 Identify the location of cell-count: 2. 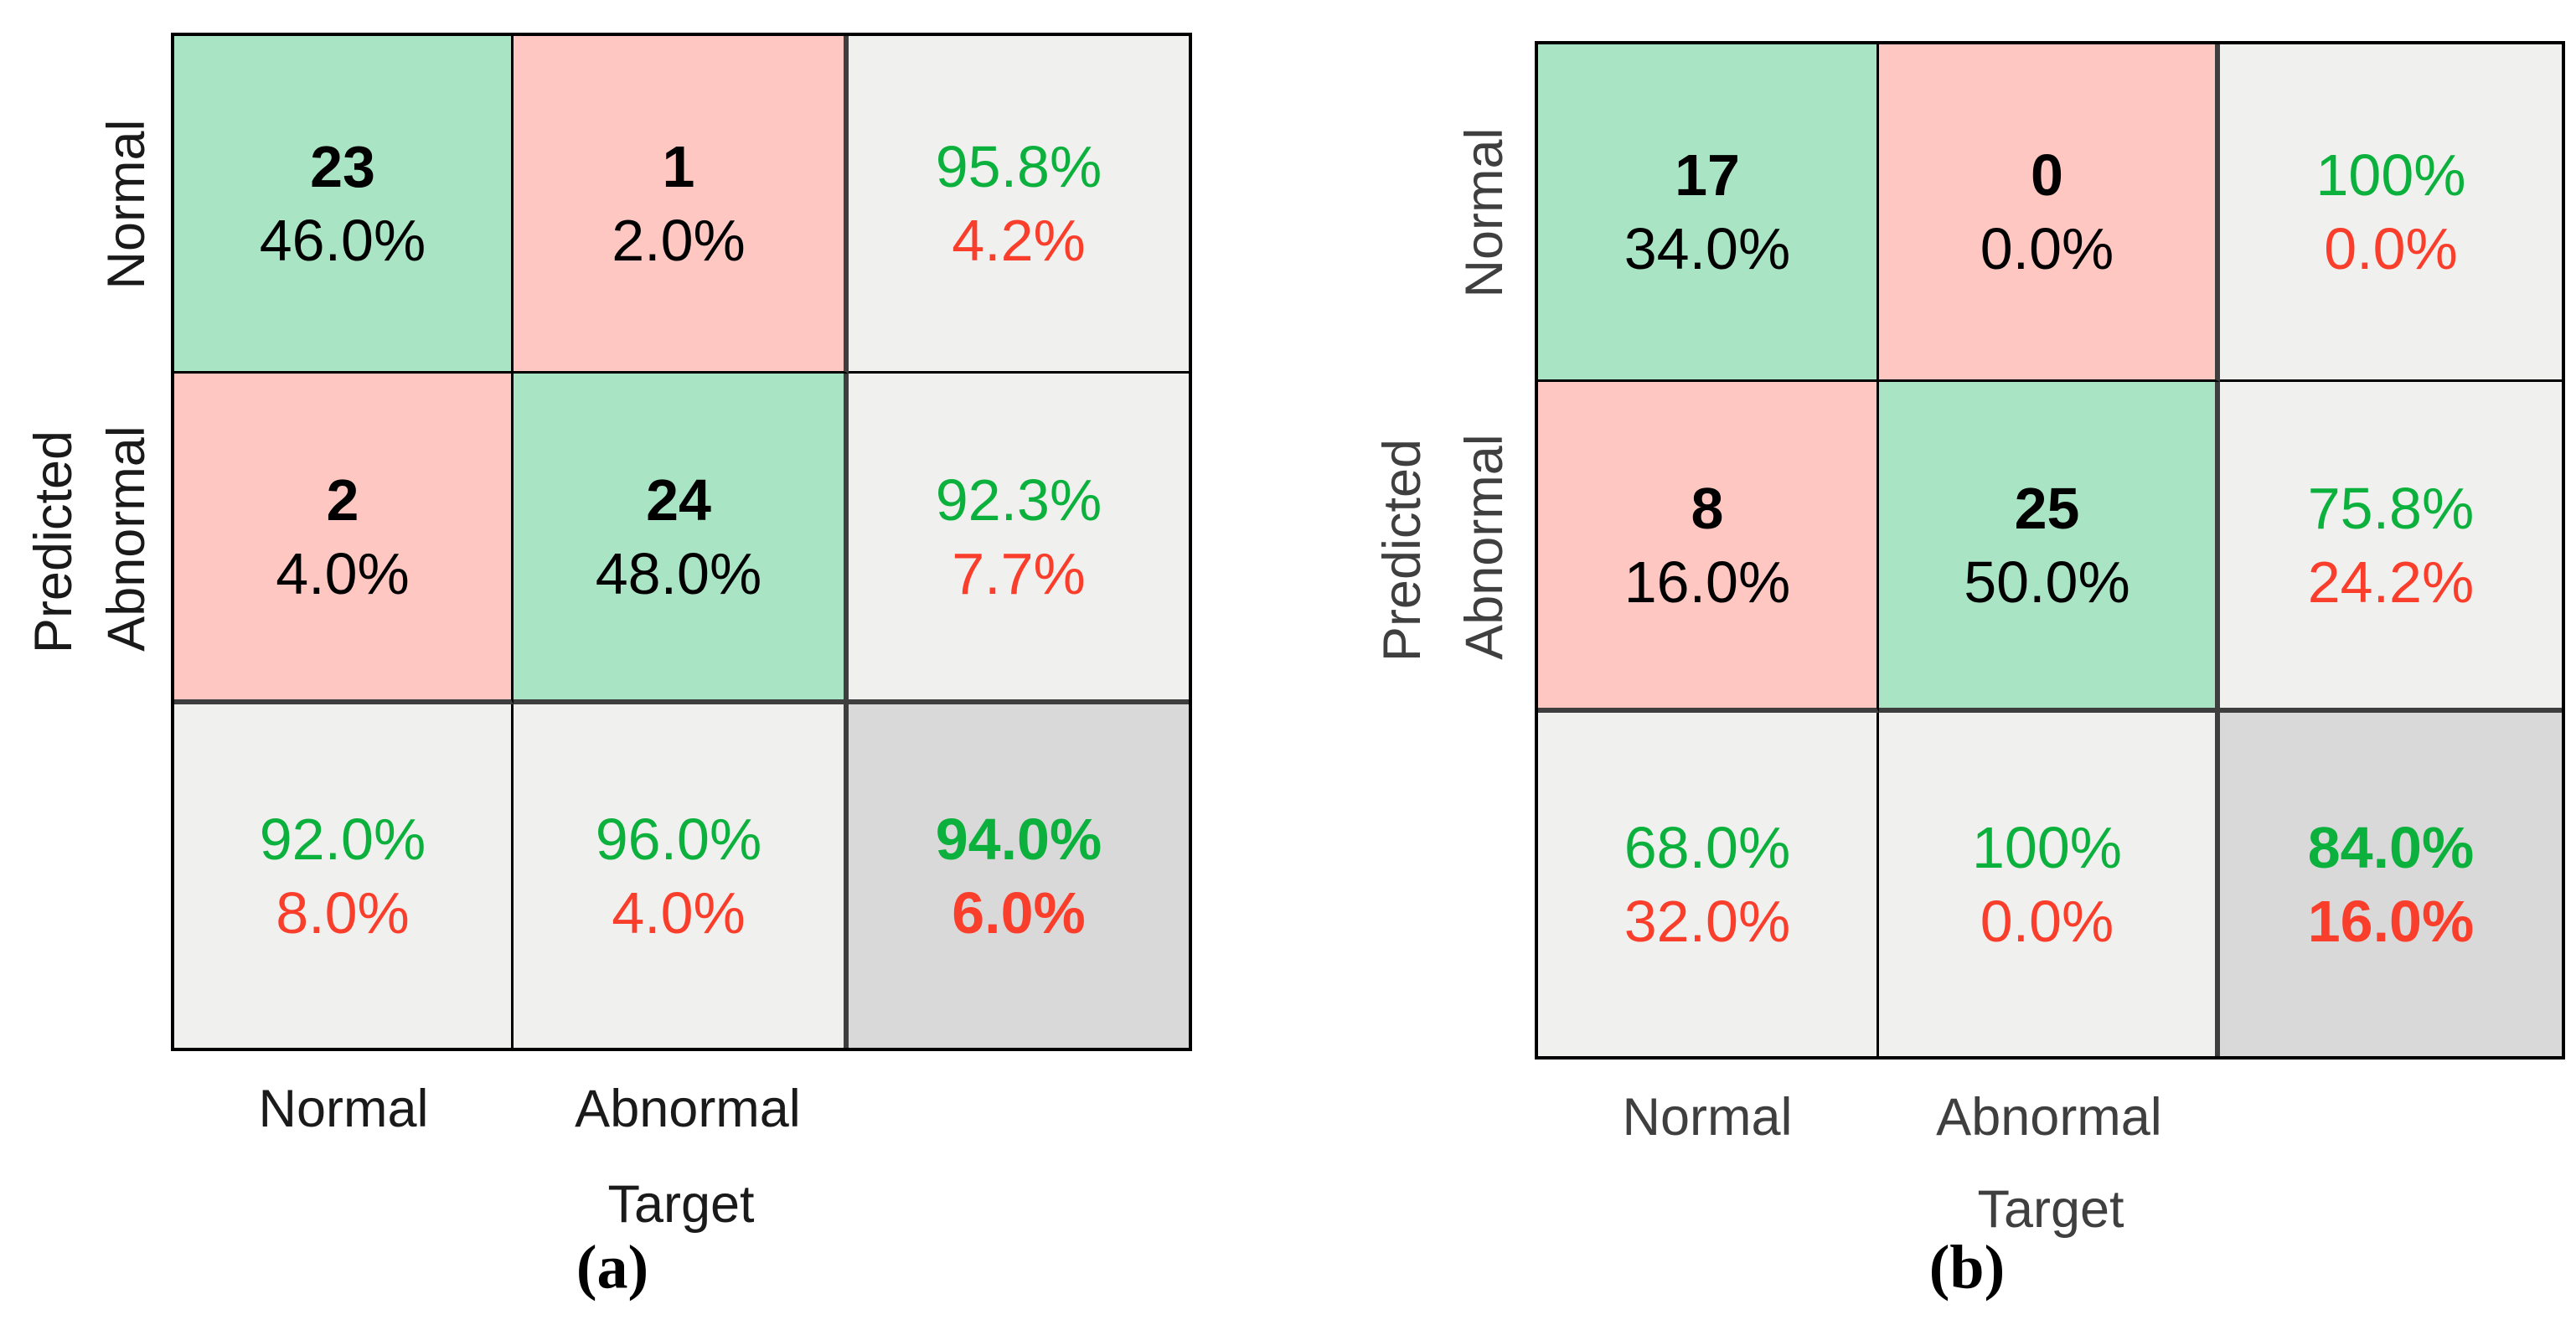
(342, 500).